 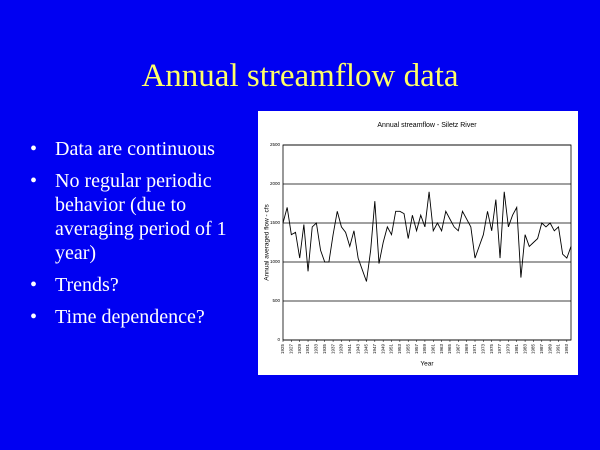 I want to click on y-tick-label: 2000, so click(x=275, y=183).